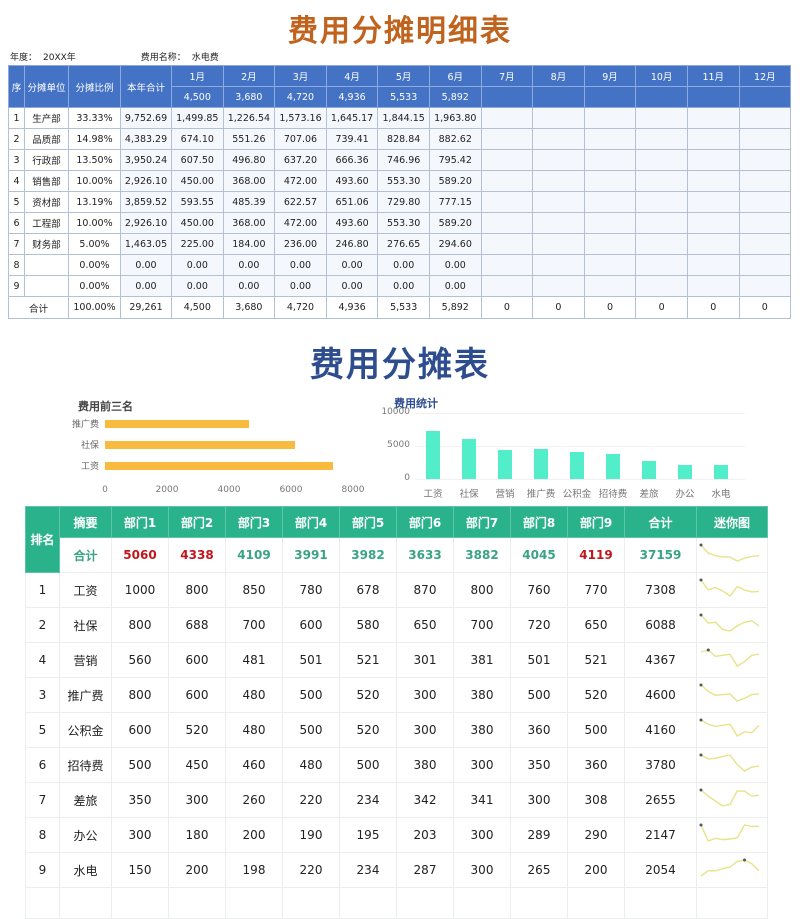 The width and height of the screenshot is (800, 919). Describe the element at coordinates (425, 800) in the screenshot. I see `row-dept-value: 342` at that location.